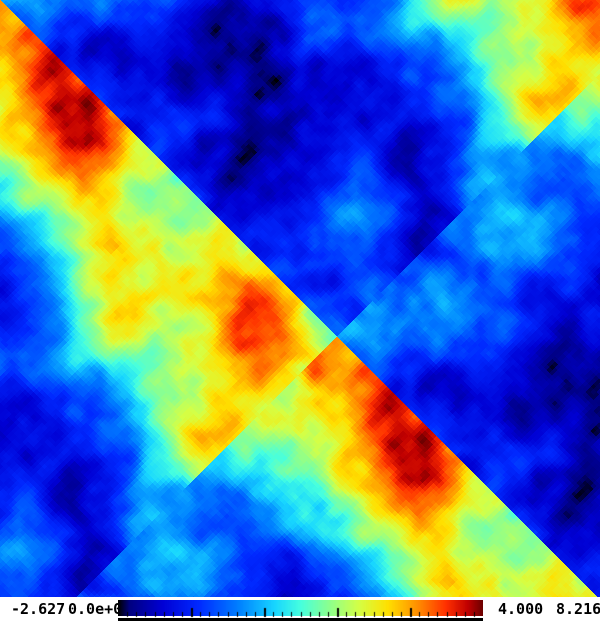  I want to click on colorbar-min-label: -2.627, so click(38, 609).